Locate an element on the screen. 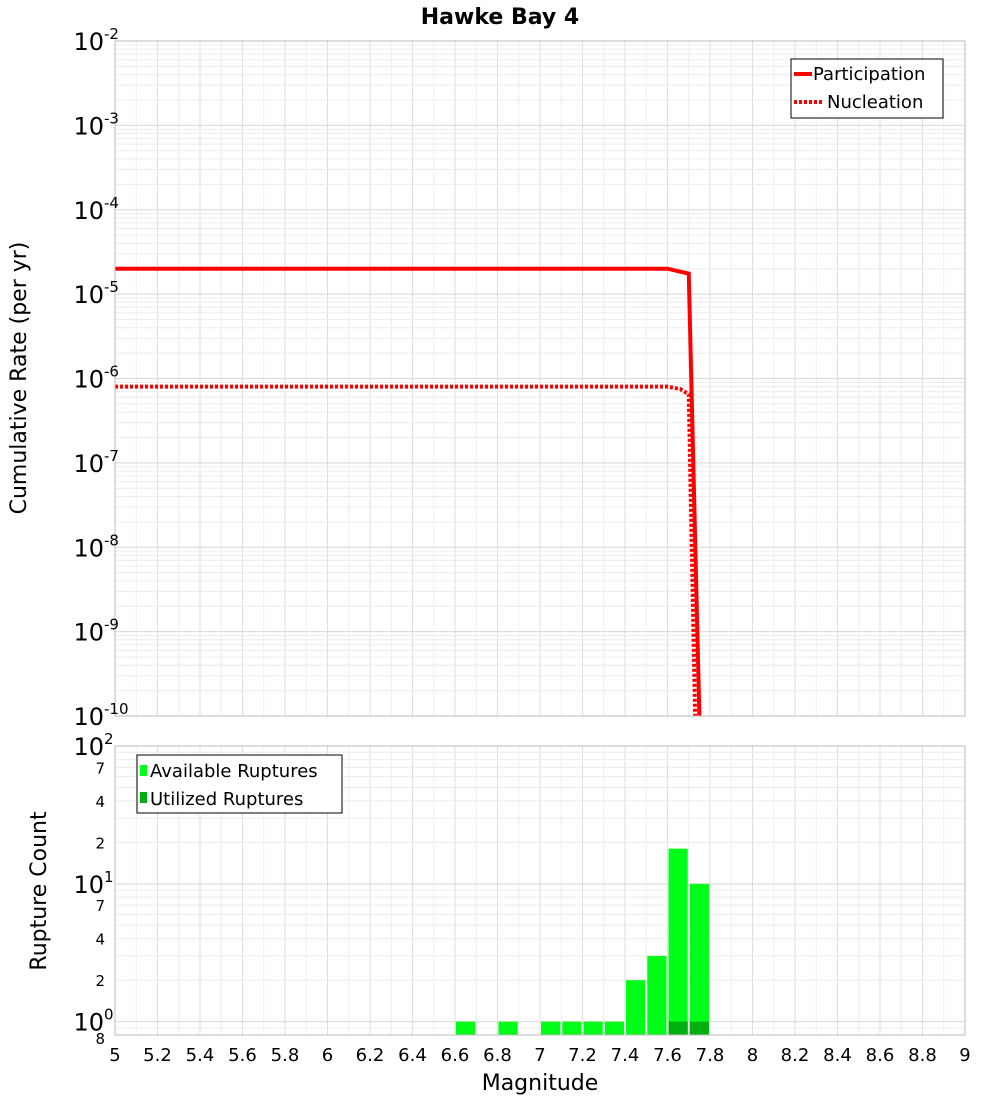  legend-available-label: Available Ruptures is located at coordinates (234, 771).